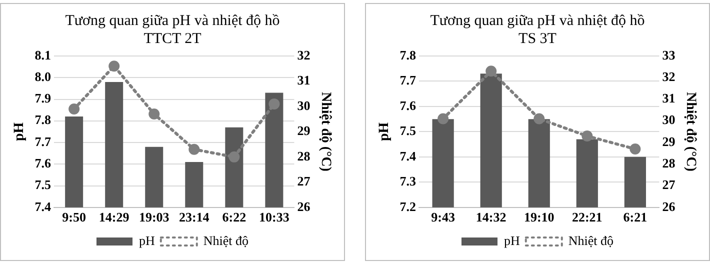 The height and width of the screenshot is (264, 710). What do you see at coordinates (194, 217) in the screenshot?
I see `x-tick-label: 23:14` at bounding box center [194, 217].